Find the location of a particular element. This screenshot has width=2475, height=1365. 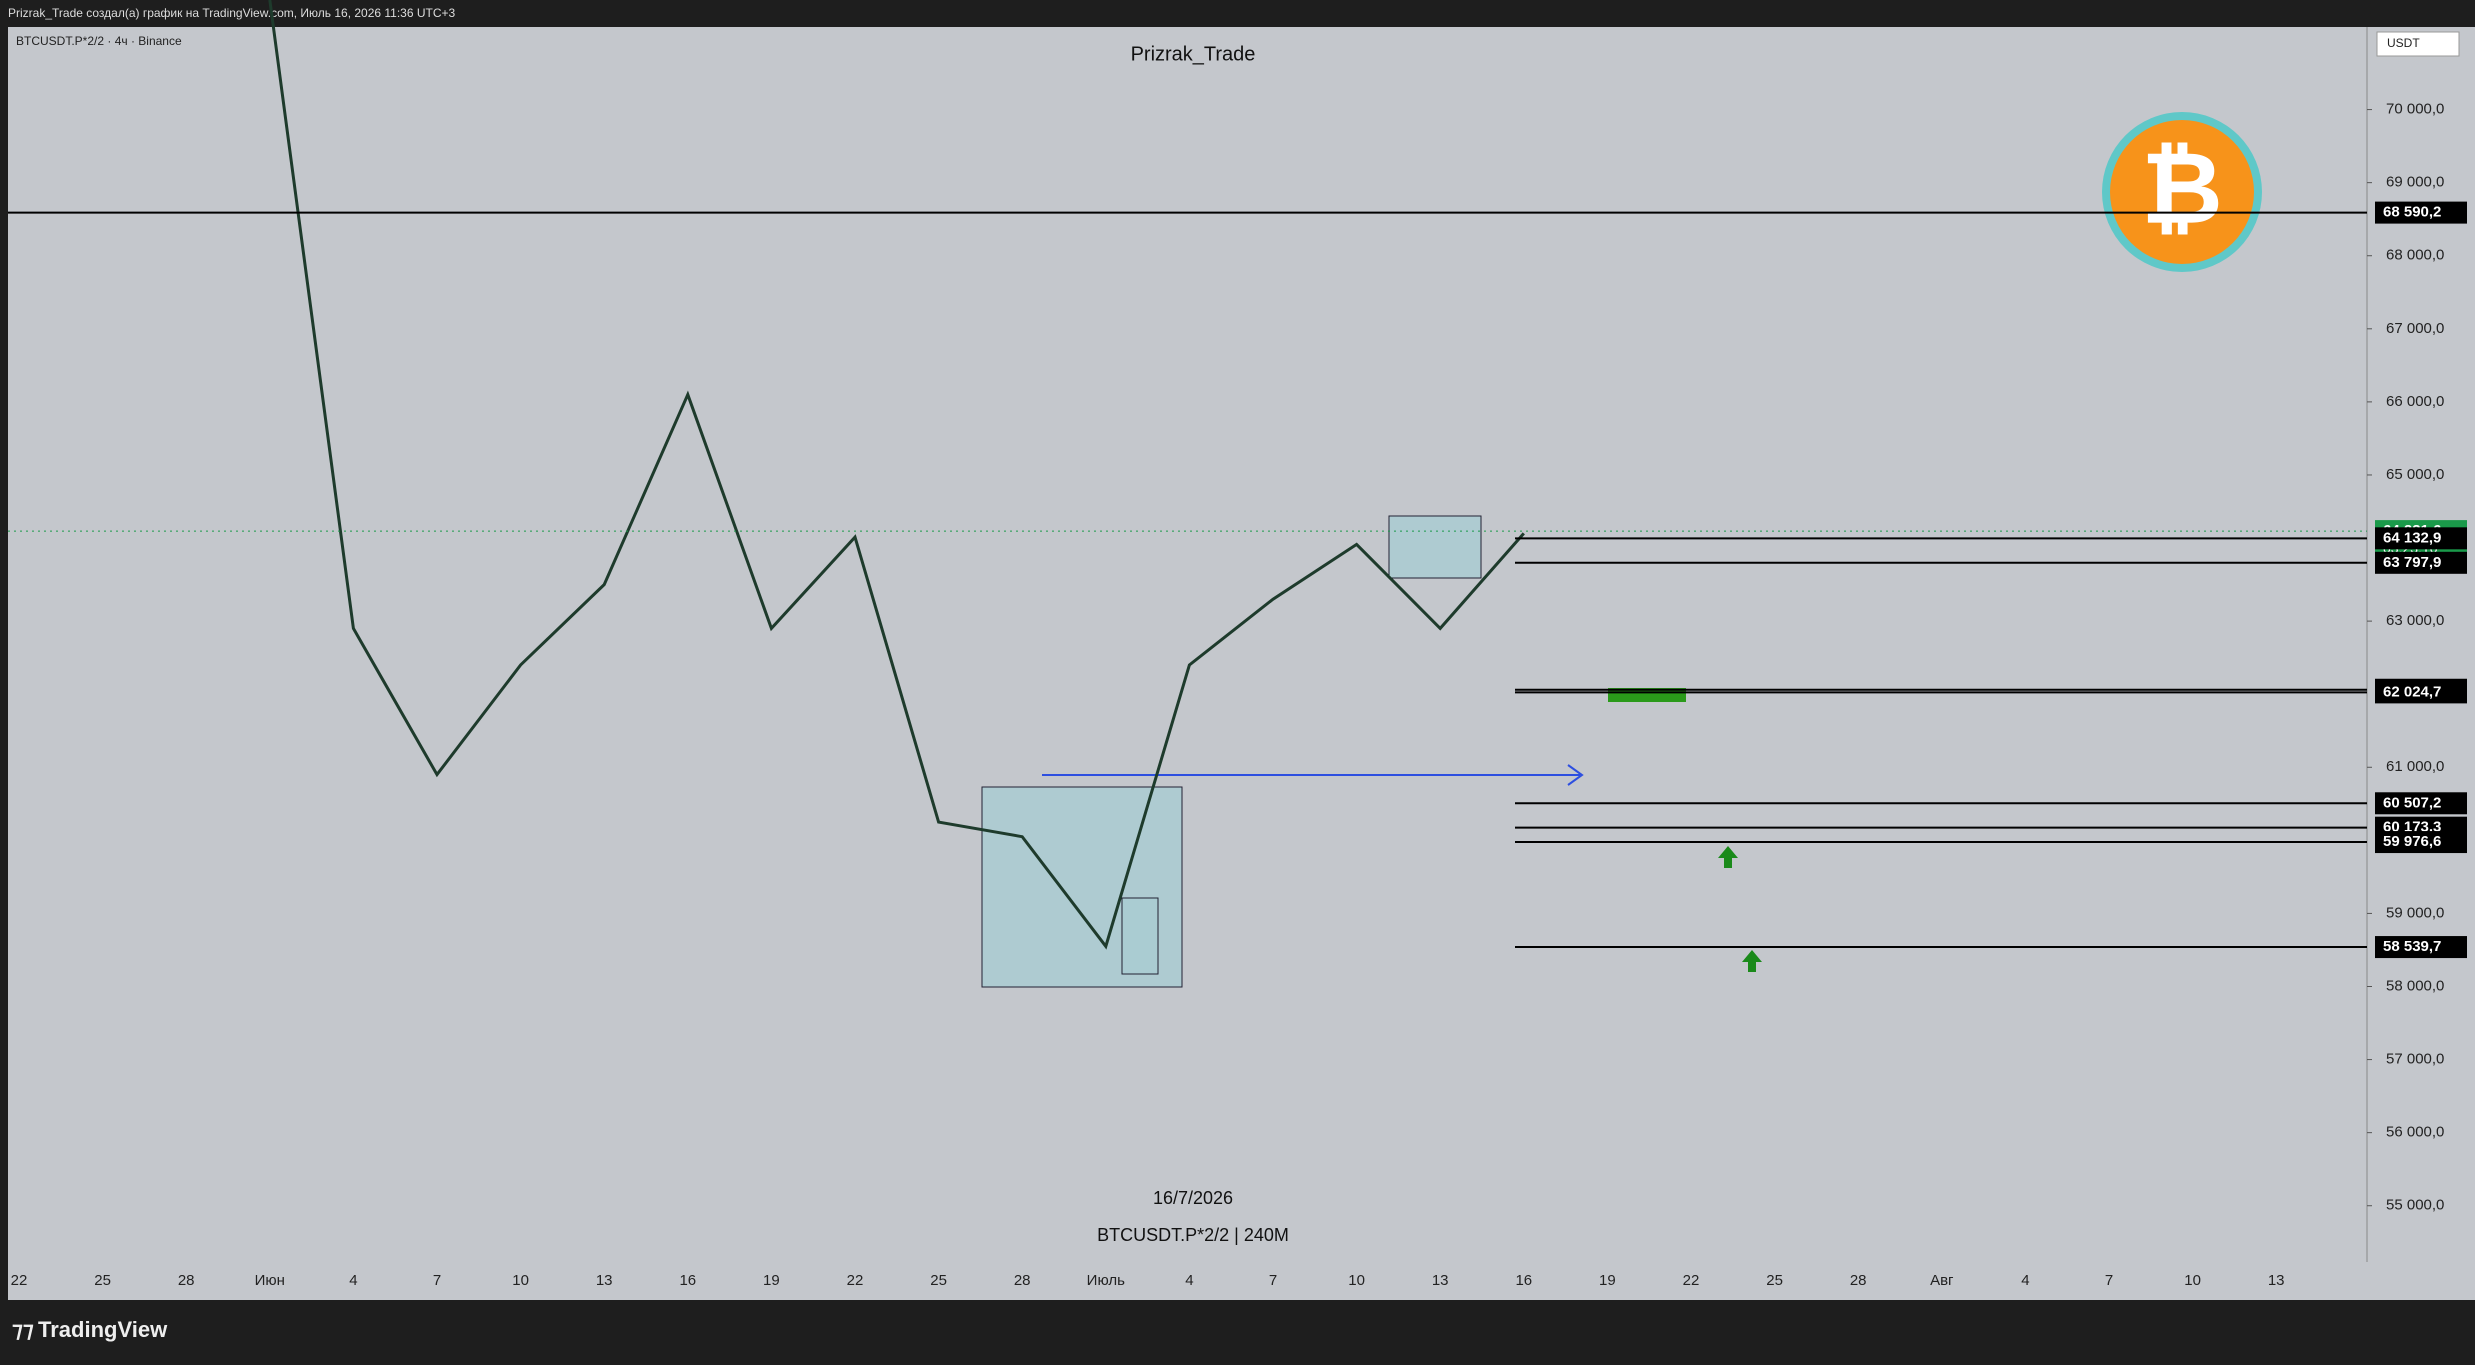

currency-box is located at coordinates (2418, 44).